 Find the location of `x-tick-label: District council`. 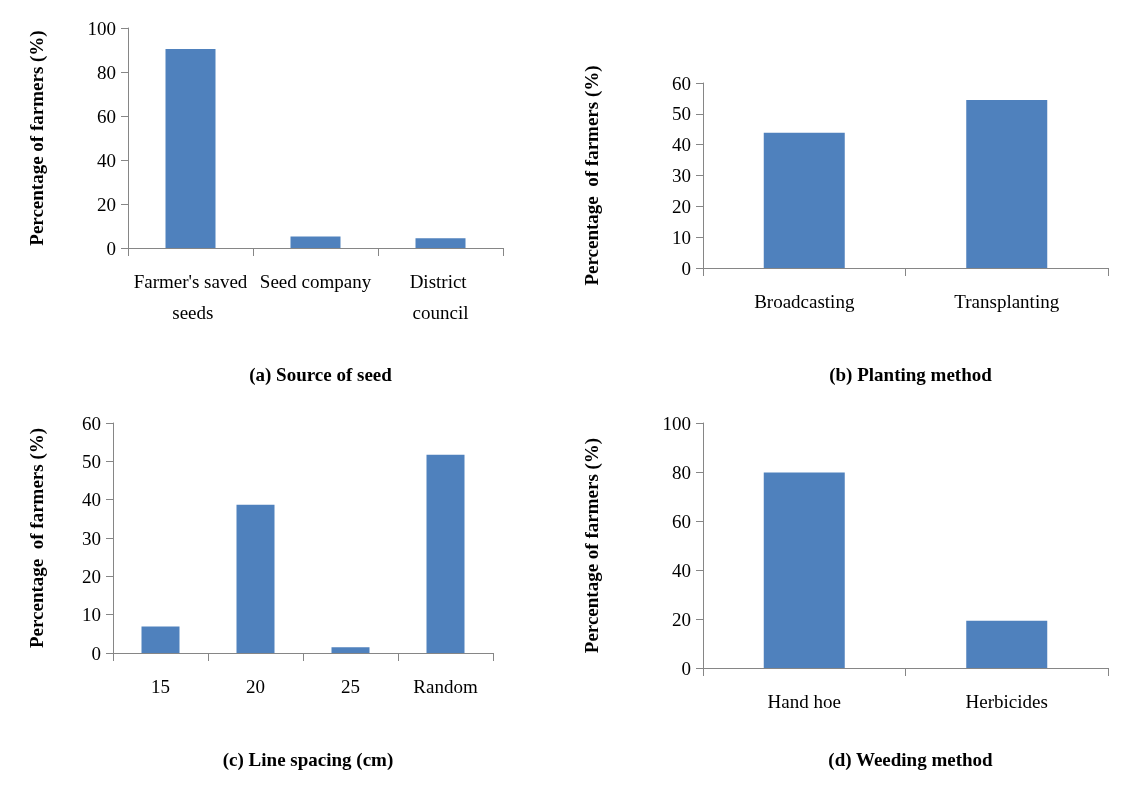

x-tick-label: District council is located at coordinates (440, 297).